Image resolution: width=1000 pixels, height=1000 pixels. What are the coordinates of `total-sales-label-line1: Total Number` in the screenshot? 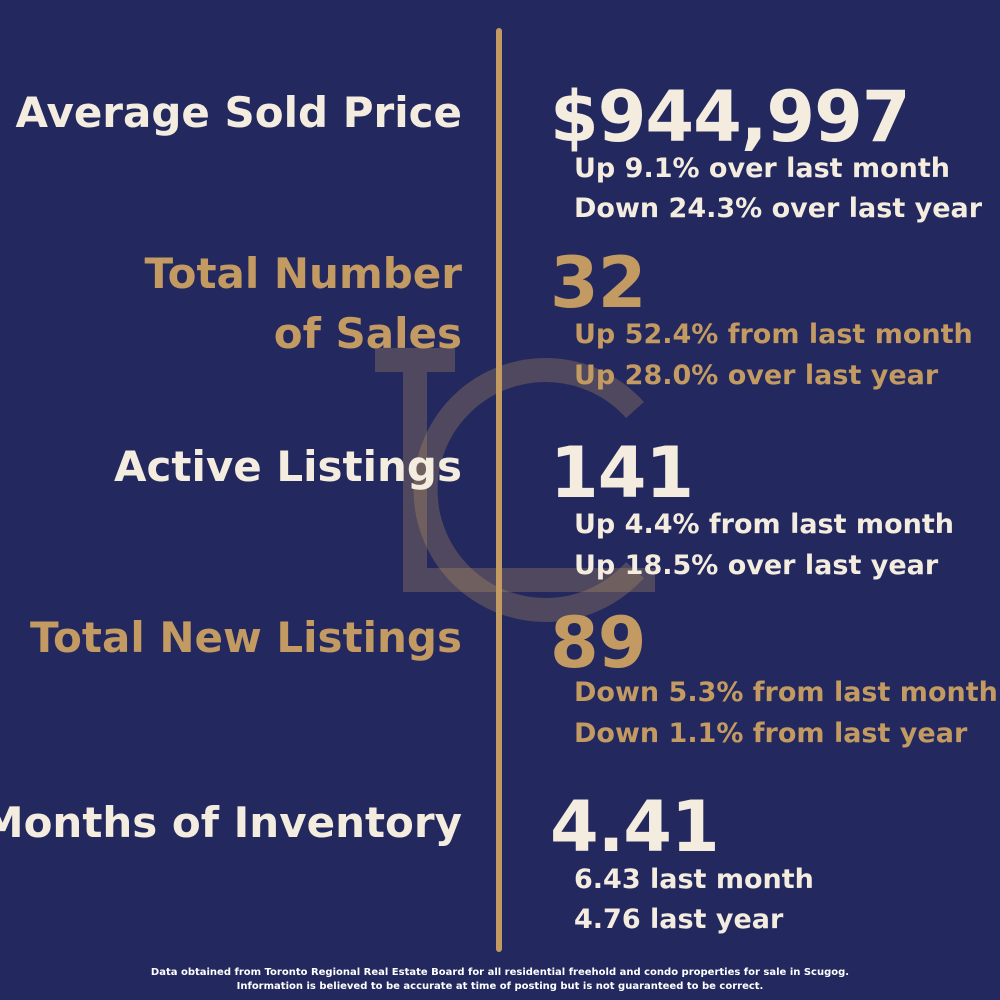 It's located at (303, 273).